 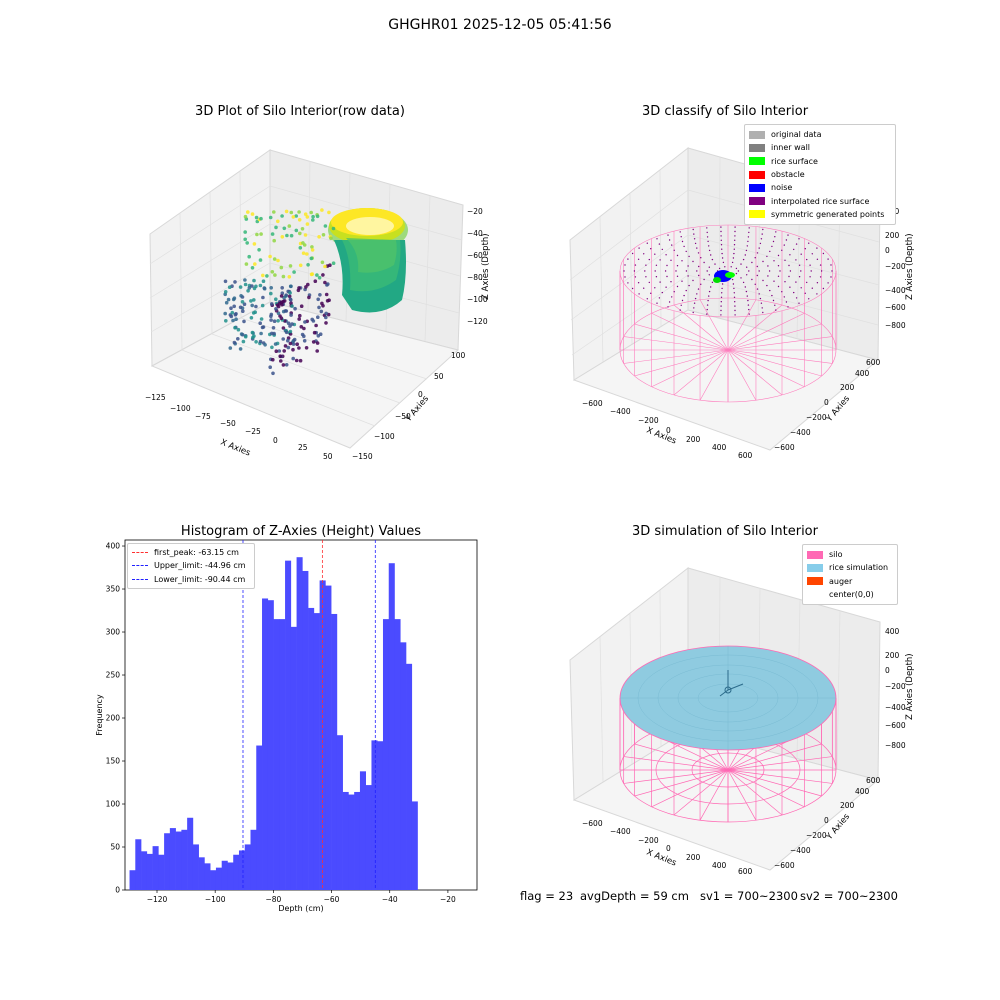 I want to click on histogram-vlines, so click(x=309, y=715).